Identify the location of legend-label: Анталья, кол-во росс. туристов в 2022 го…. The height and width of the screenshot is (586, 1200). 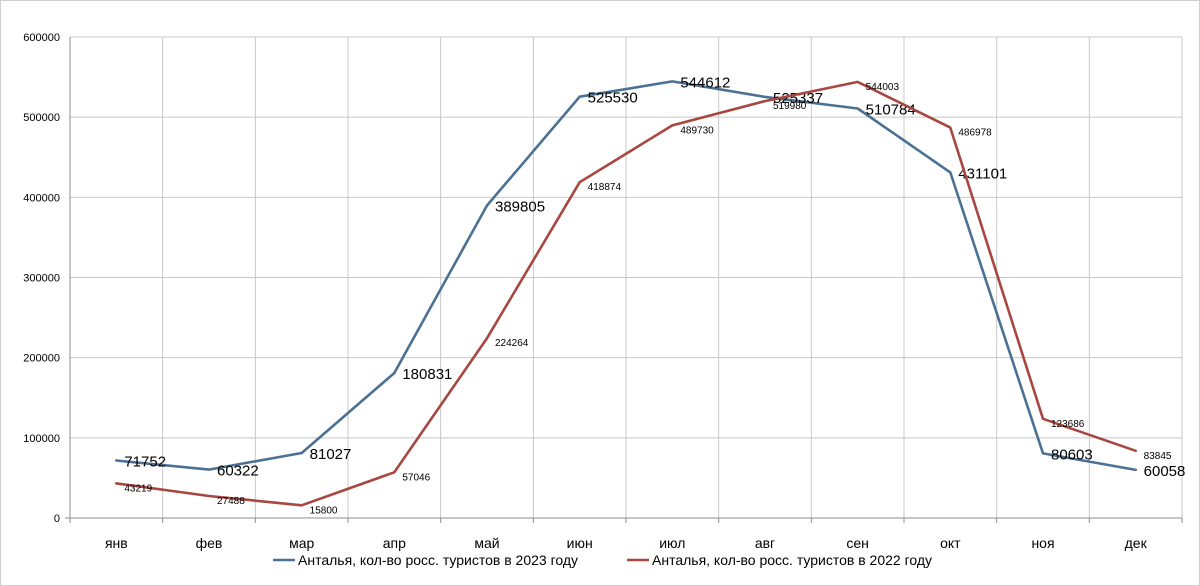
(792, 560).